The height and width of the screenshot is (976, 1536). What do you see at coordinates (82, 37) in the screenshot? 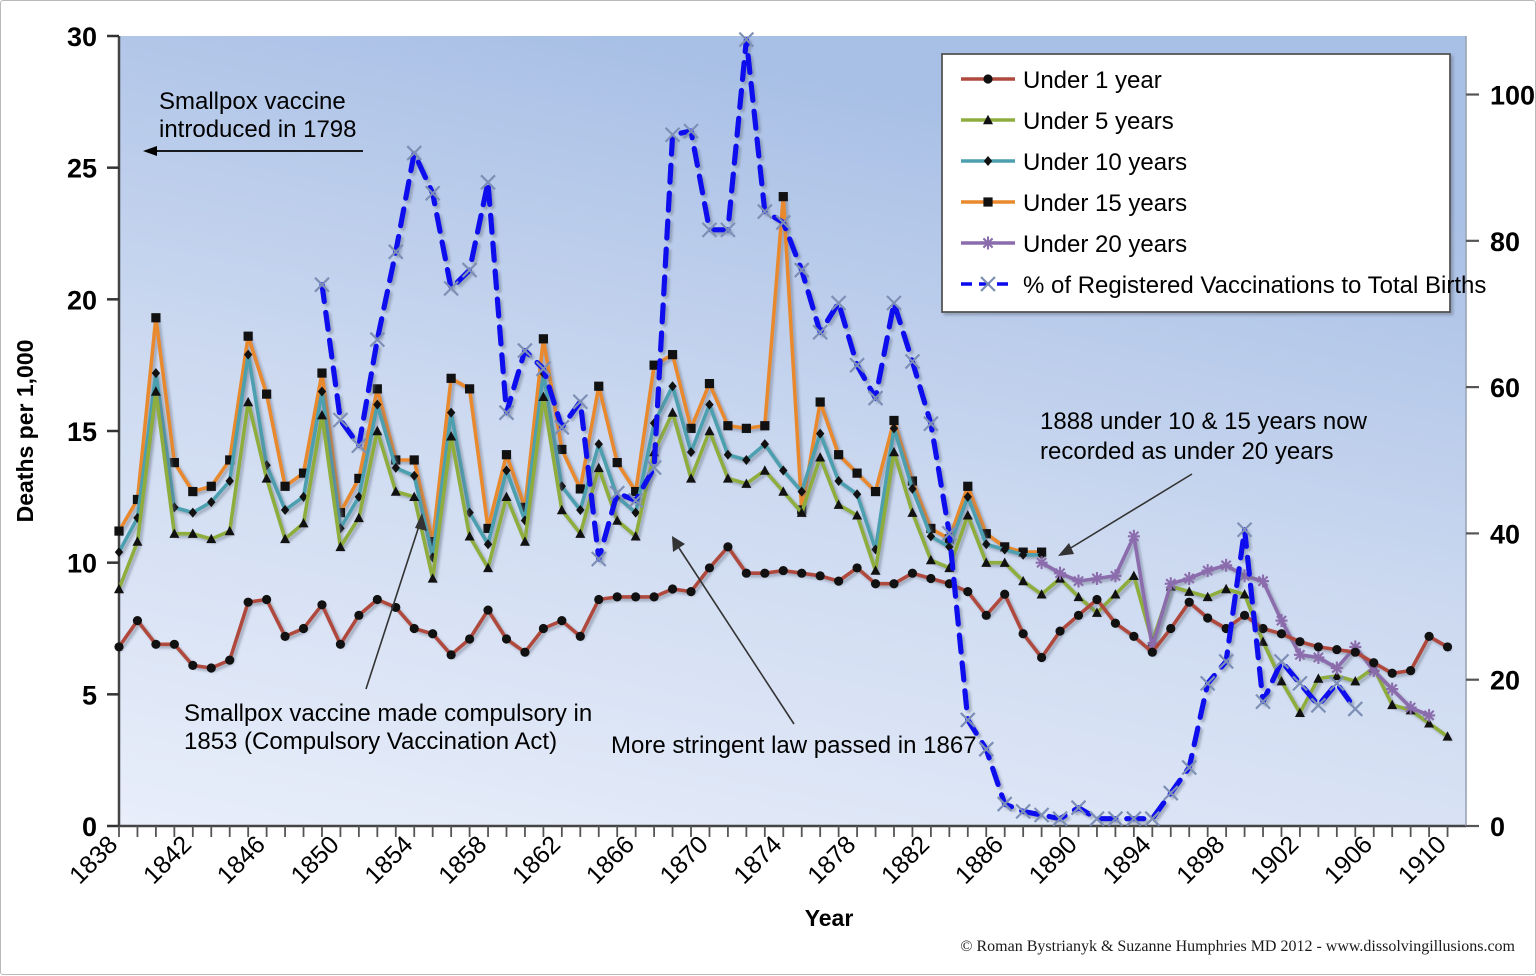
I see `y-tick-label: 30` at bounding box center [82, 37].